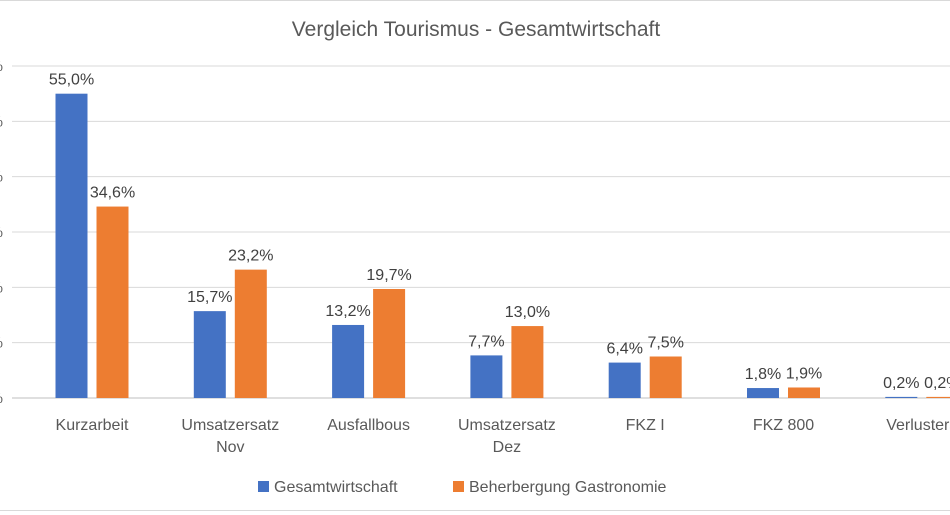  Describe the element at coordinates (209, 297) in the screenshot. I see `data-label: 15,7%` at that location.